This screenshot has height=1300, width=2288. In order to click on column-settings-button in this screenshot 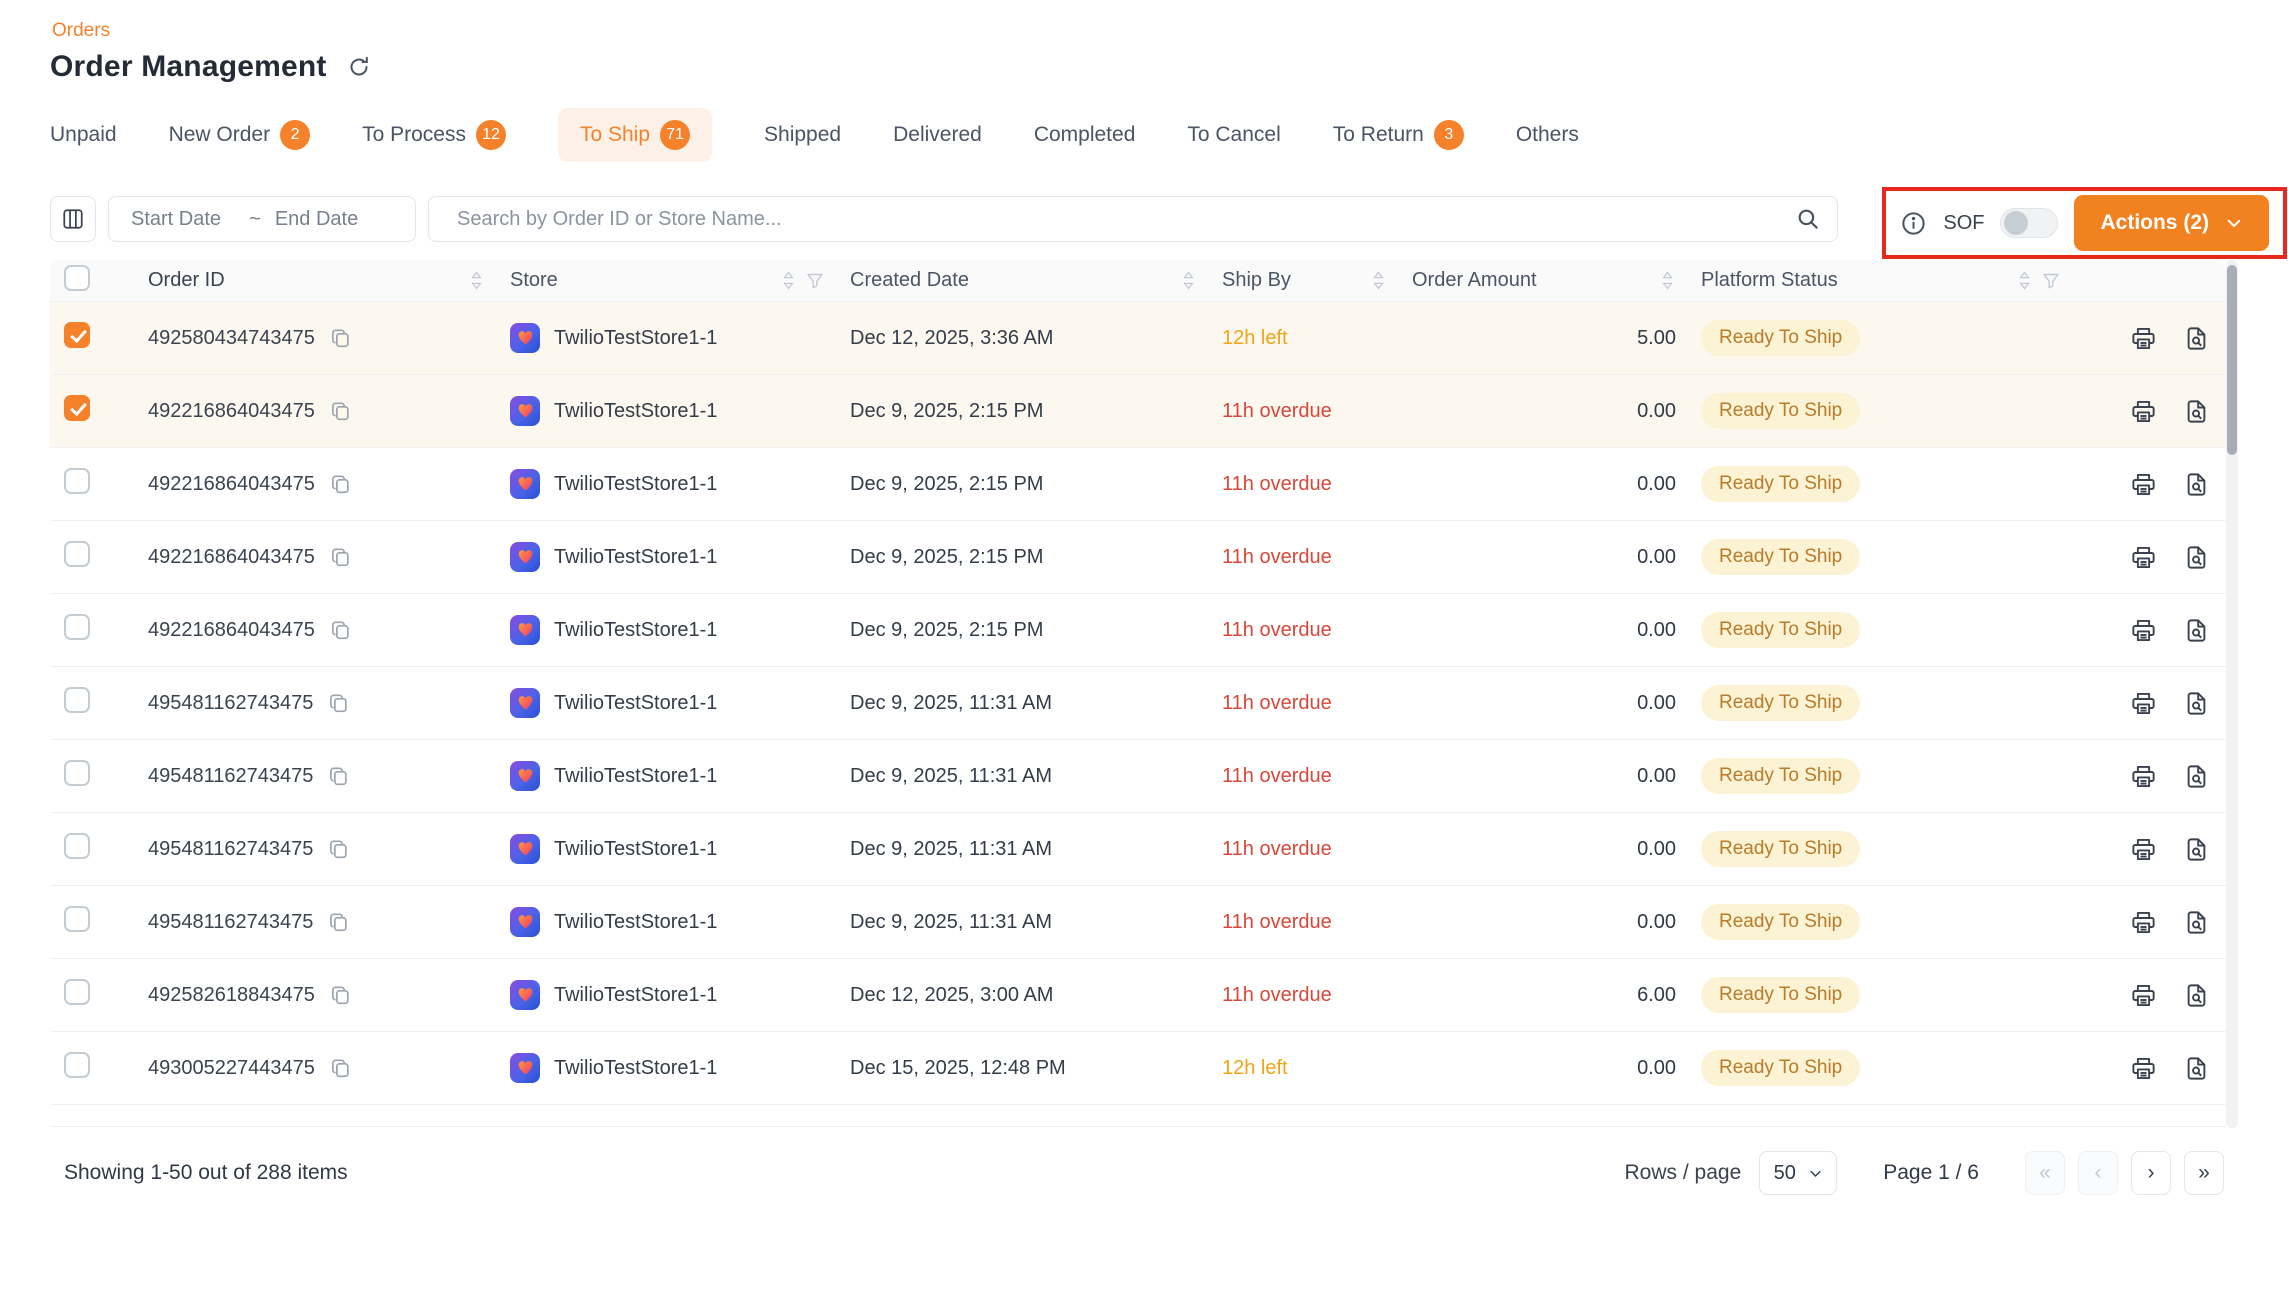, I will do `click(73, 219)`.